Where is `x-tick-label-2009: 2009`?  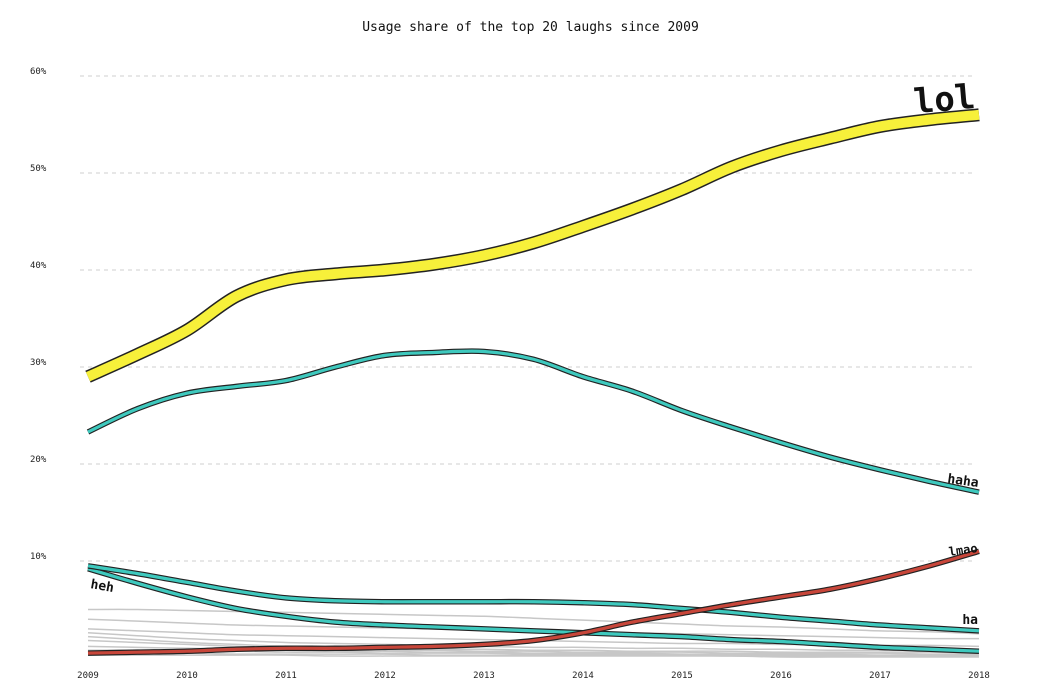
x-tick-label-2009: 2009 is located at coordinates (88, 676).